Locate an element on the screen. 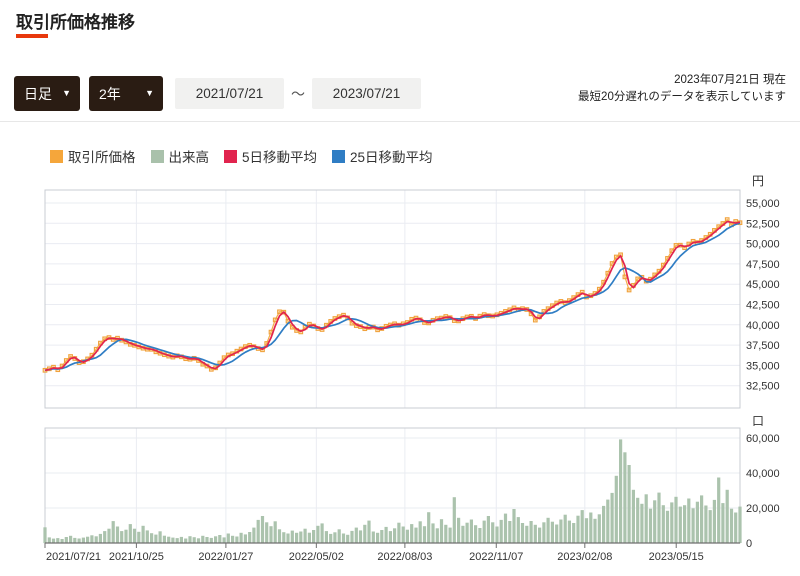  controls-row: 日足 ▼ 2年 ▼ 2021/07/21 ～ 2023/07/21 is located at coordinates (217, 93).